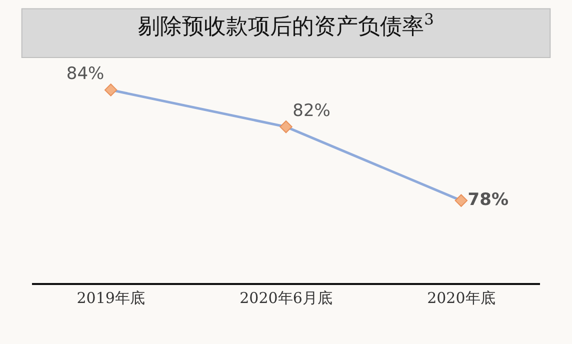 This screenshot has height=344, width=572. What do you see at coordinates (488, 200) in the screenshot?
I see `data-label: 78%` at bounding box center [488, 200].